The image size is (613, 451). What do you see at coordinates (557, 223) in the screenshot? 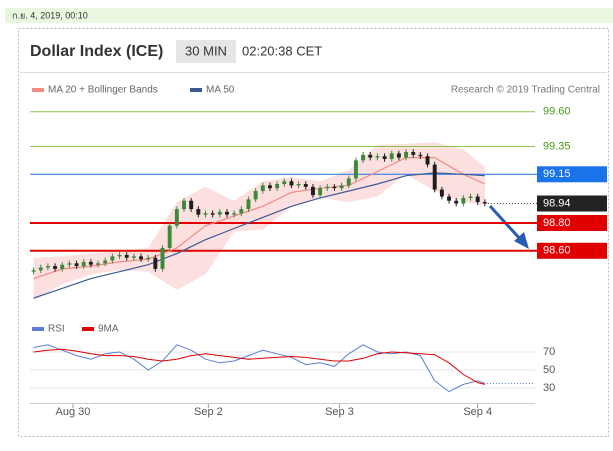
I see `level-label: 98.80` at bounding box center [557, 223].